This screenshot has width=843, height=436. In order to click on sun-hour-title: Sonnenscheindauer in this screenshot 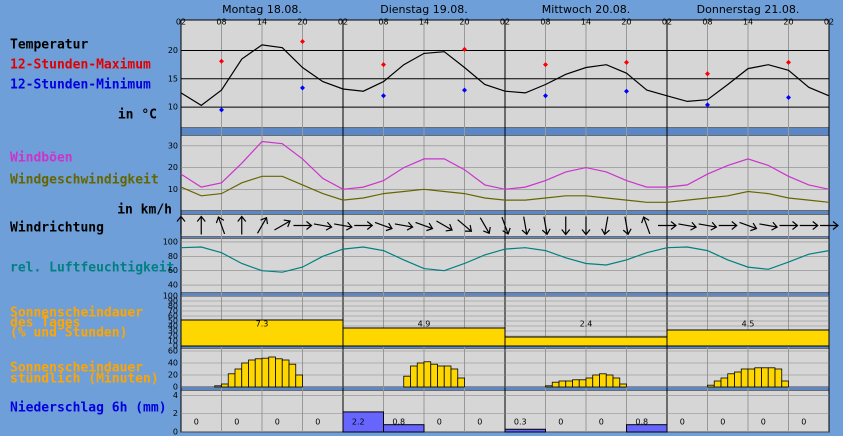, I will do `click(76, 368)`.